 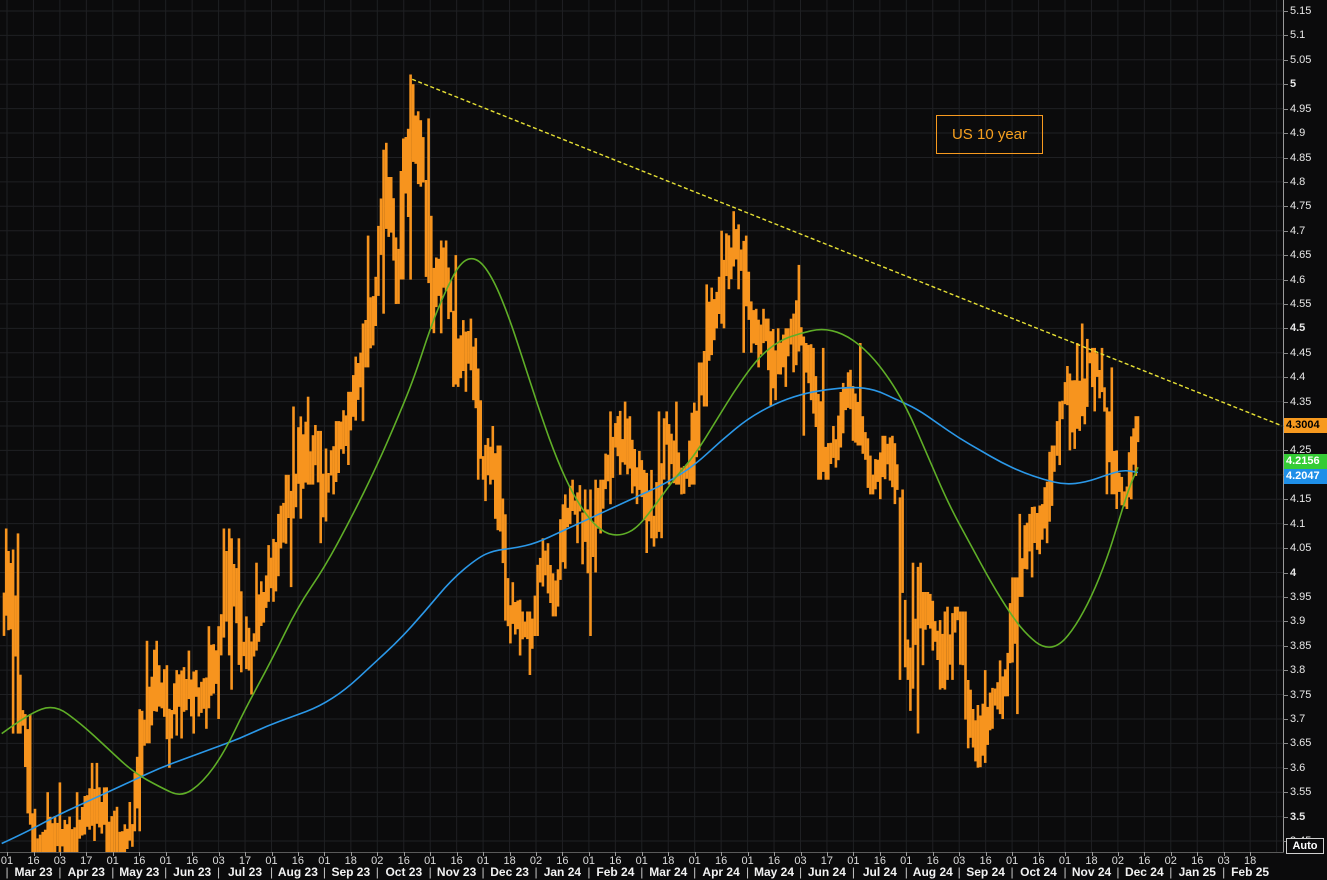 What do you see at coordinates (1293, 84) in the screenshot?
I see `y-axis-label: 5` at bounding box center [1293, 84].